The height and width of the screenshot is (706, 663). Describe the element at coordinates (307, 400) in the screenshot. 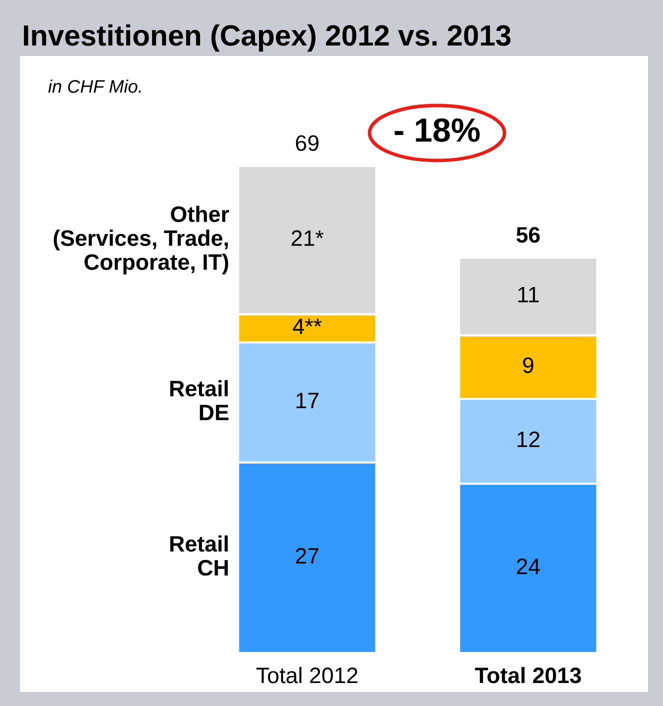

I see `data-label: 17` at that location.